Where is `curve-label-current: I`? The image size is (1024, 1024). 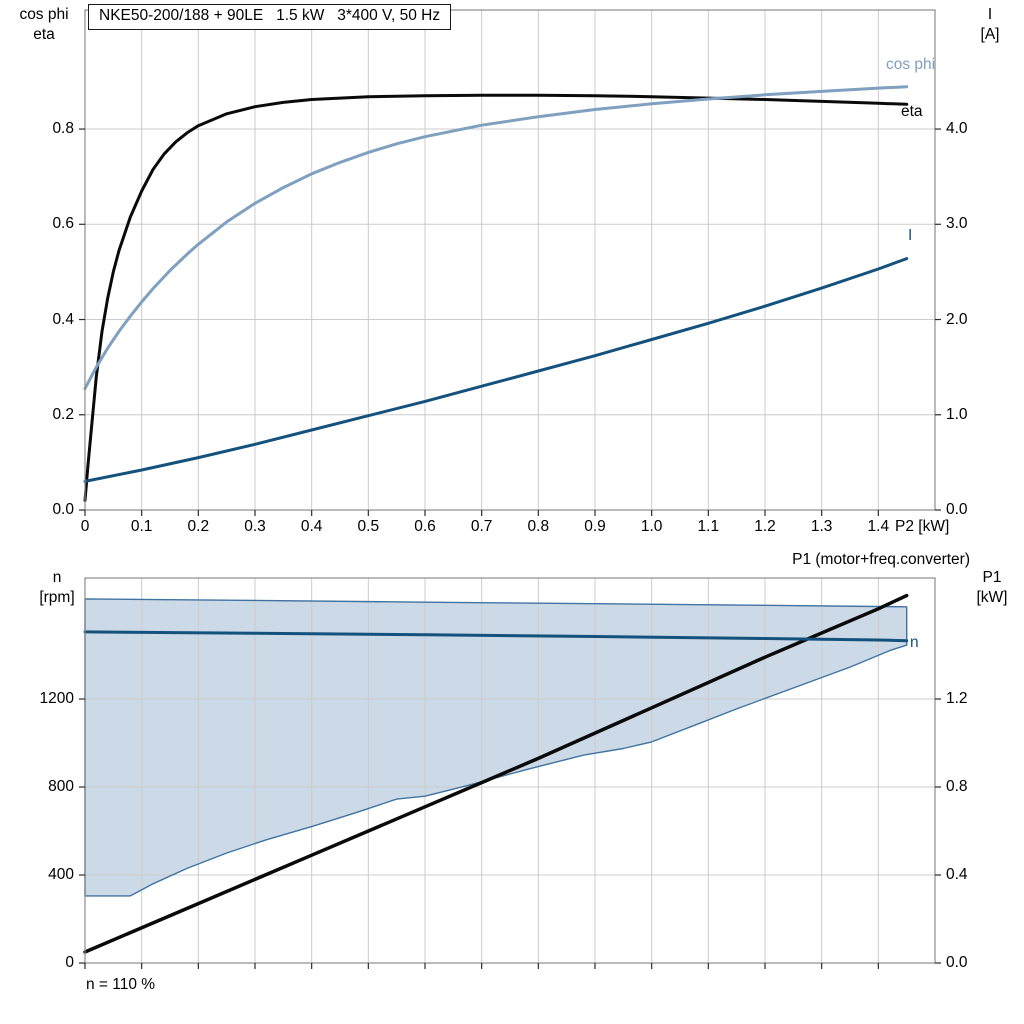
curve-label-current: I is located at coordinates (910, 235).